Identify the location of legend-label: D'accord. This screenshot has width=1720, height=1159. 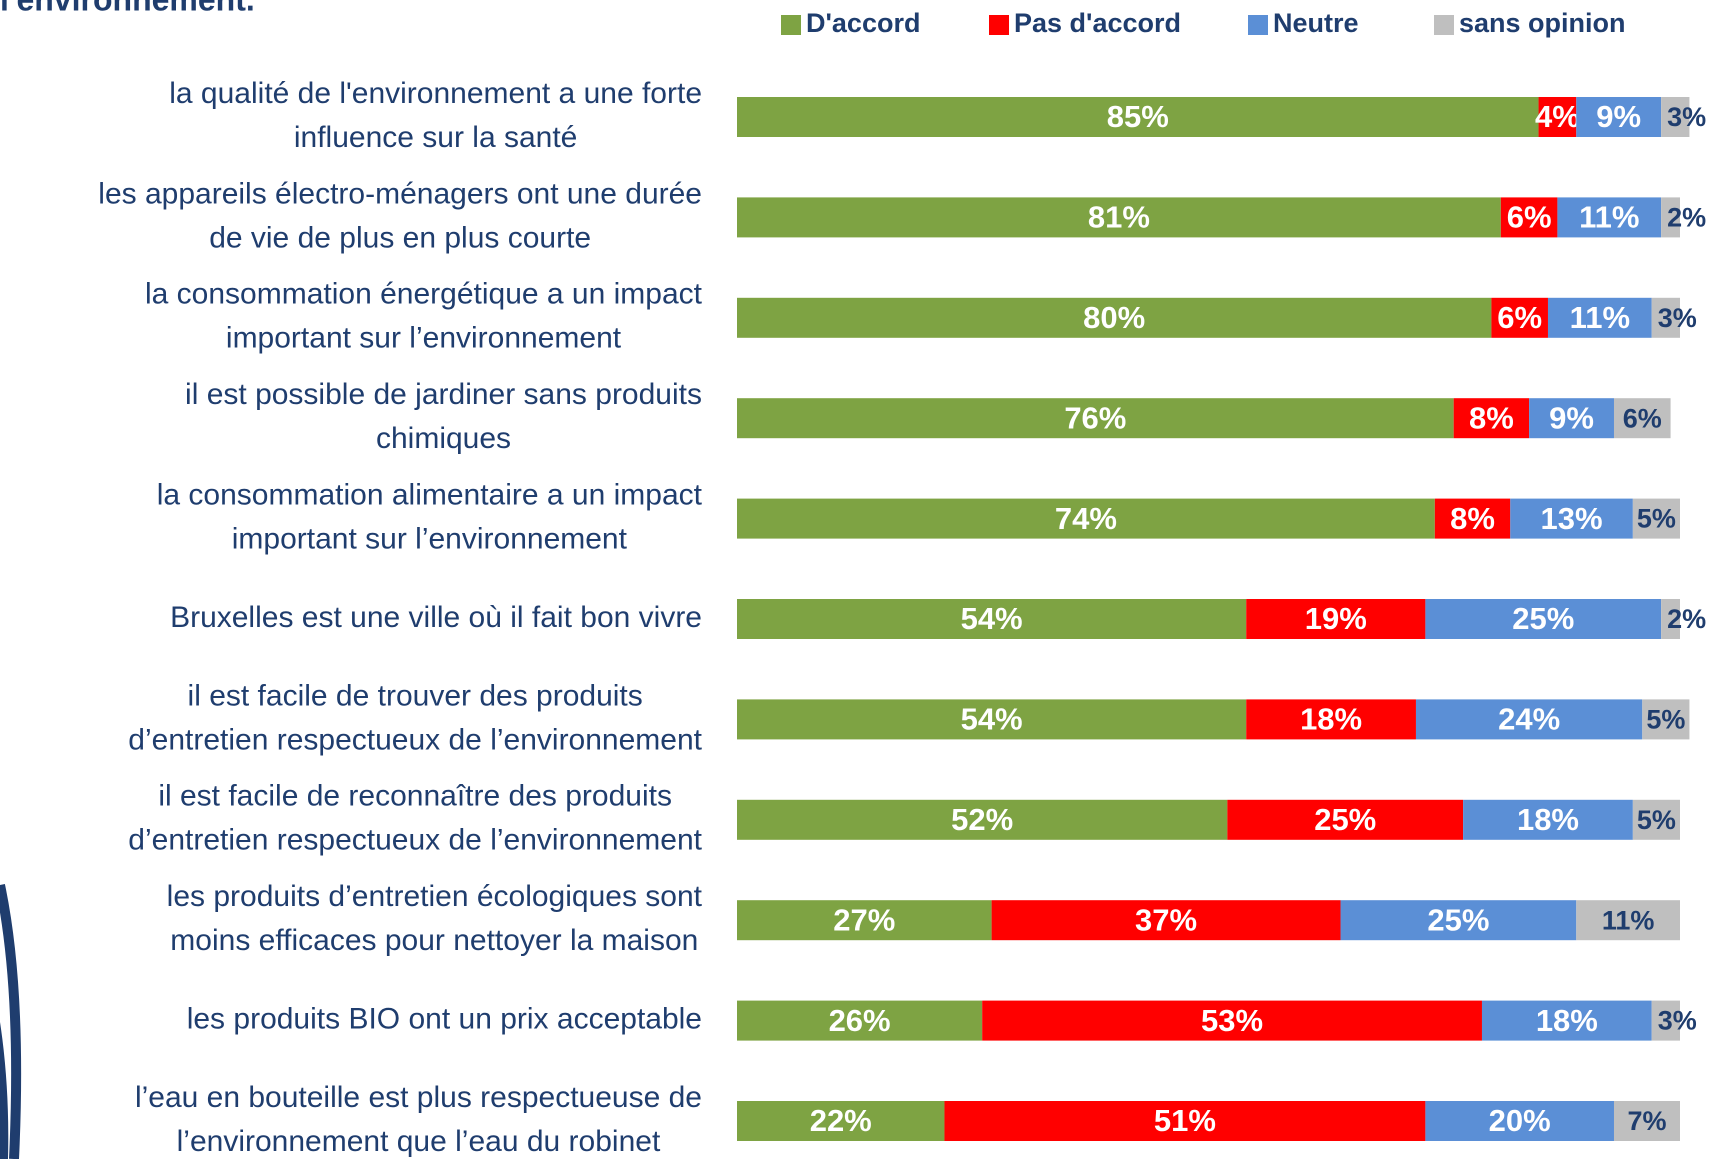
(863, 23).